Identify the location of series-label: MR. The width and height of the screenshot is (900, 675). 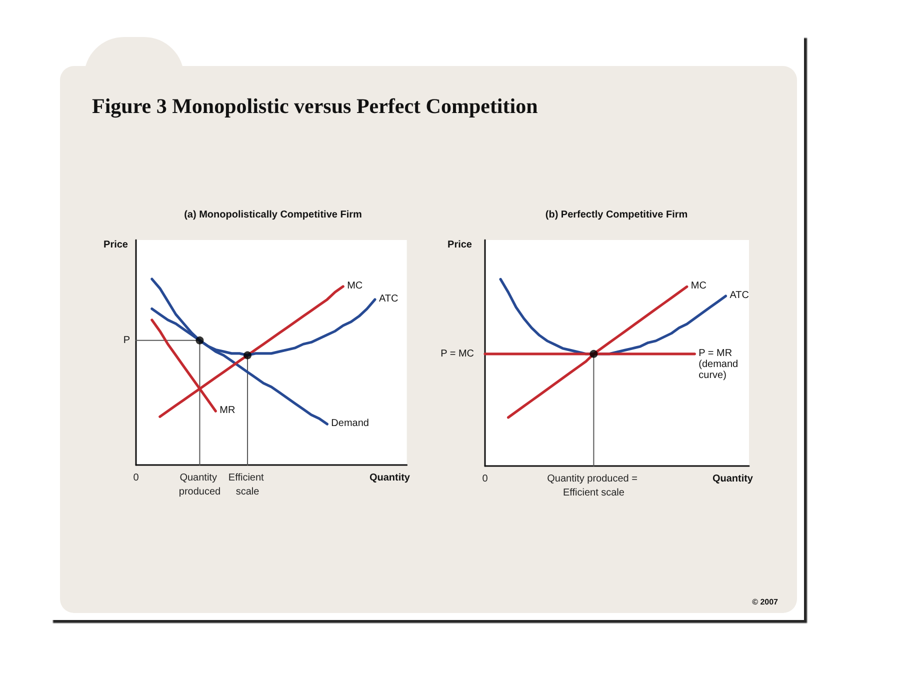
(228, 410).